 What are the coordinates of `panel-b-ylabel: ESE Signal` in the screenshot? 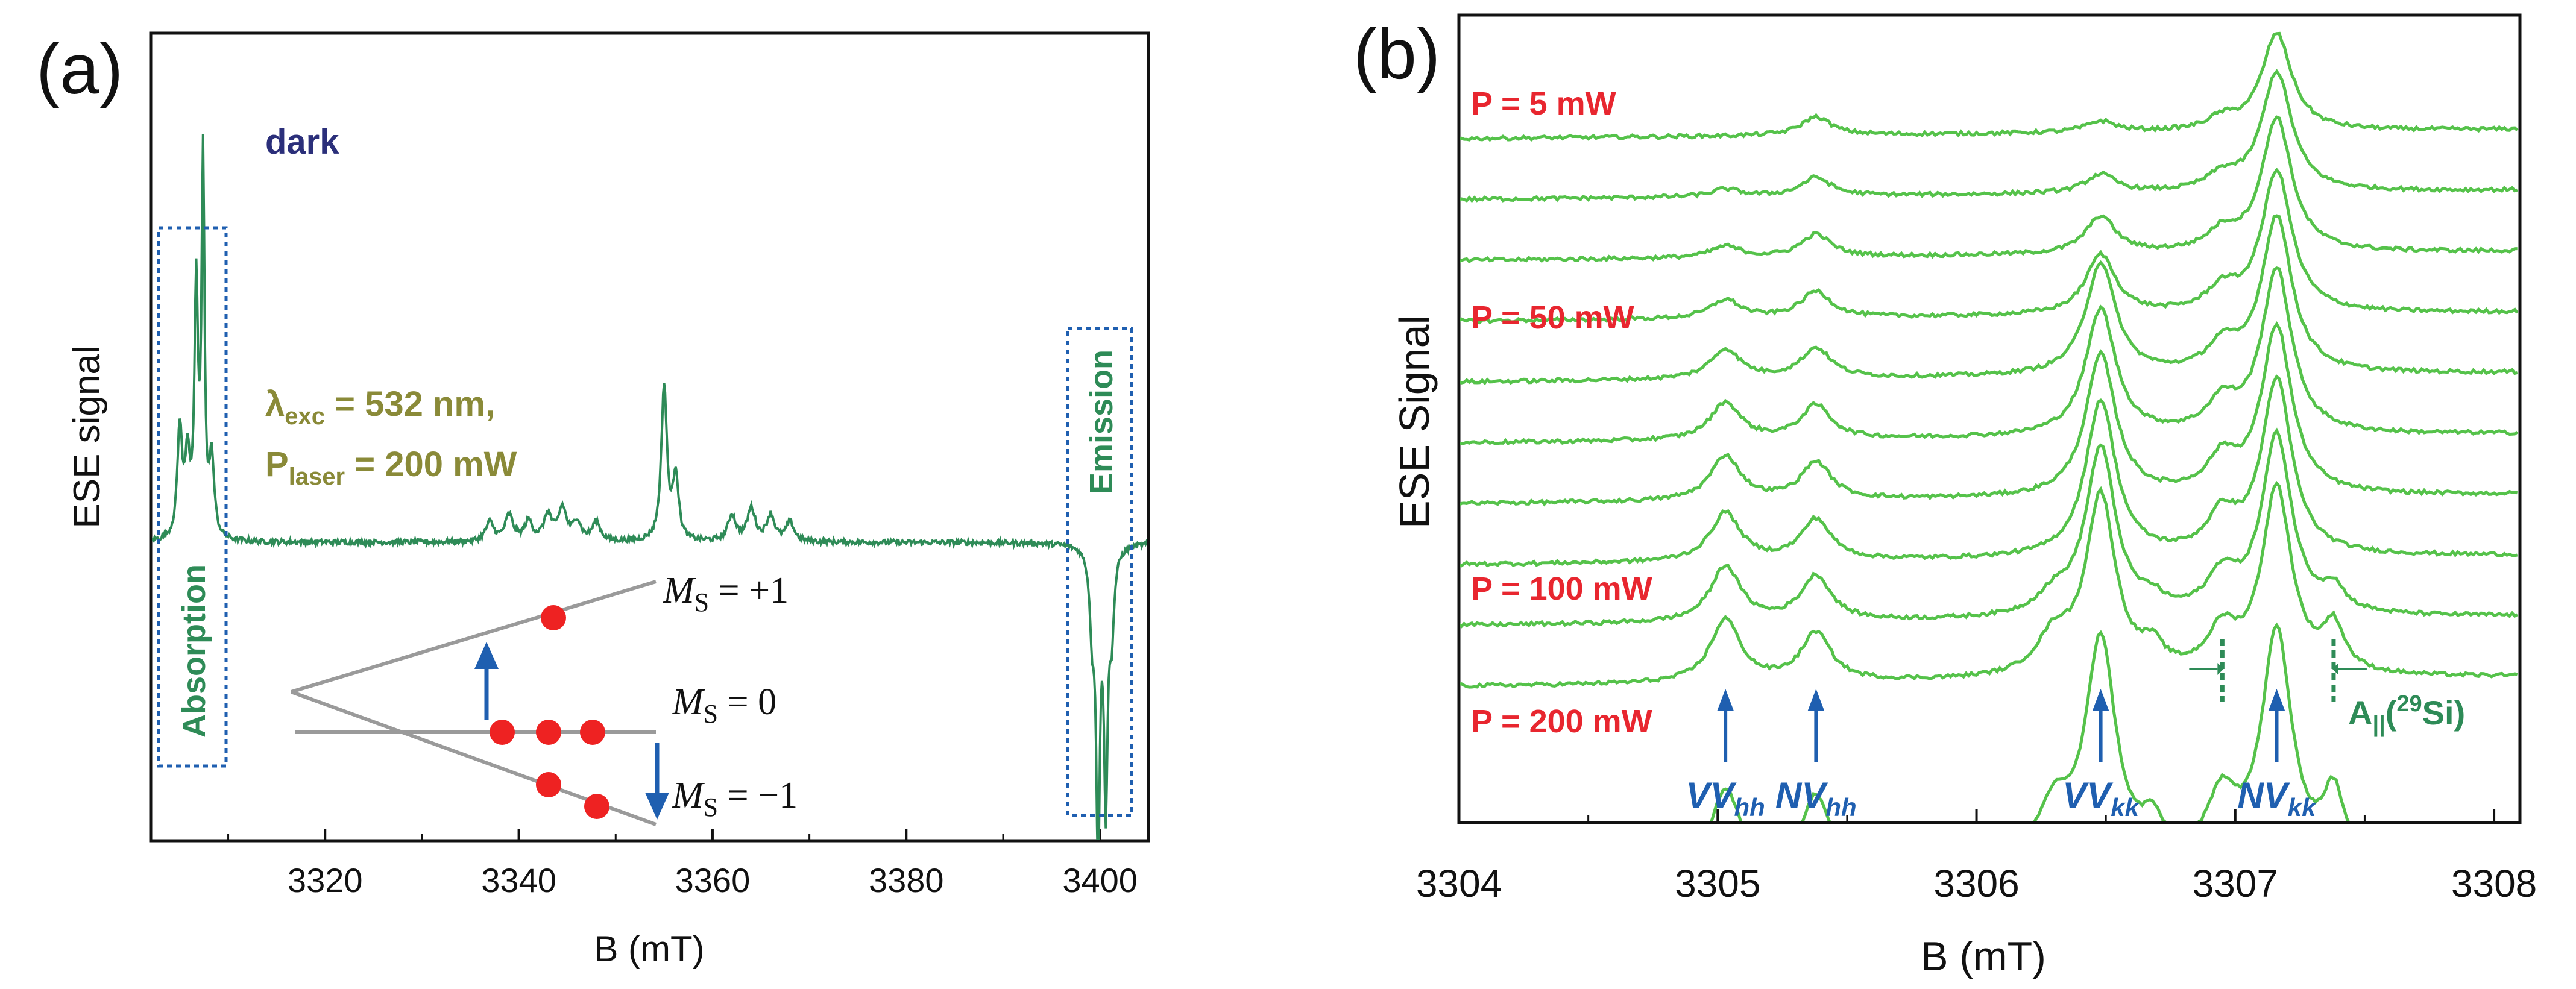 It's located at (1414, 422).